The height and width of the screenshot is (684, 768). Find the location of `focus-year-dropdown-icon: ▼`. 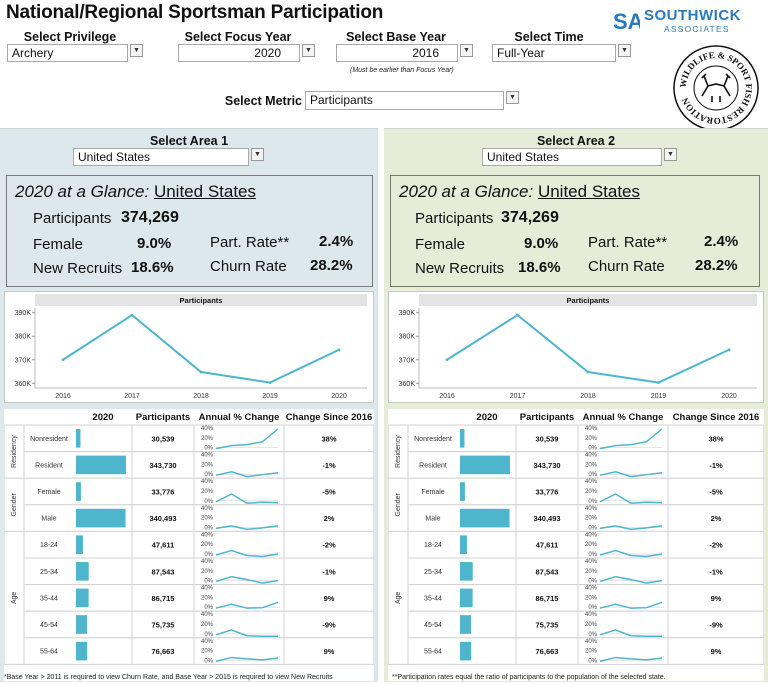

focus-year-dropdown-icon: ▼ is located at coordinates (308, 50).